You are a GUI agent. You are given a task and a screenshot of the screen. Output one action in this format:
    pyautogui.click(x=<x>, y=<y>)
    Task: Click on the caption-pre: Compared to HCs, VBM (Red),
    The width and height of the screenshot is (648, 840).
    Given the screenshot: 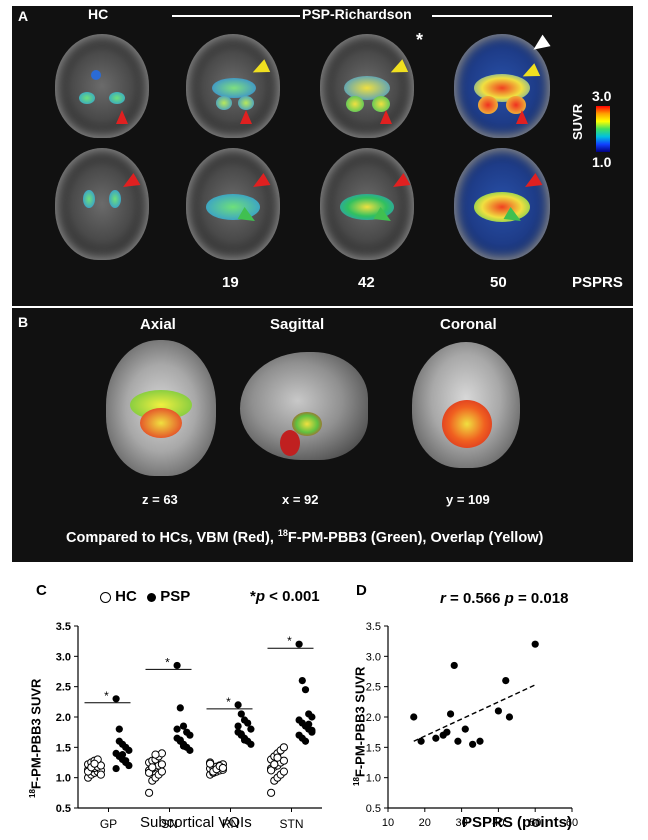 What is the action you would take?
    pyautogui.click(x=172, y=537)
    